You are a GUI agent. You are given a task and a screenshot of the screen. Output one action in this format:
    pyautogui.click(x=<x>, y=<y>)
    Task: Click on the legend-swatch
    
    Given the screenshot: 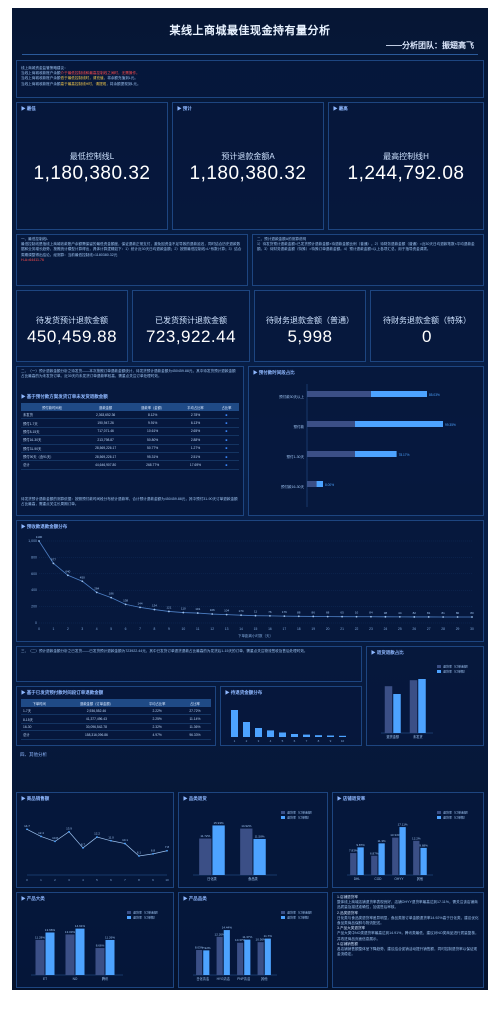 What is the action you would take?
    pyautogui.click(x=439, y=812)
    